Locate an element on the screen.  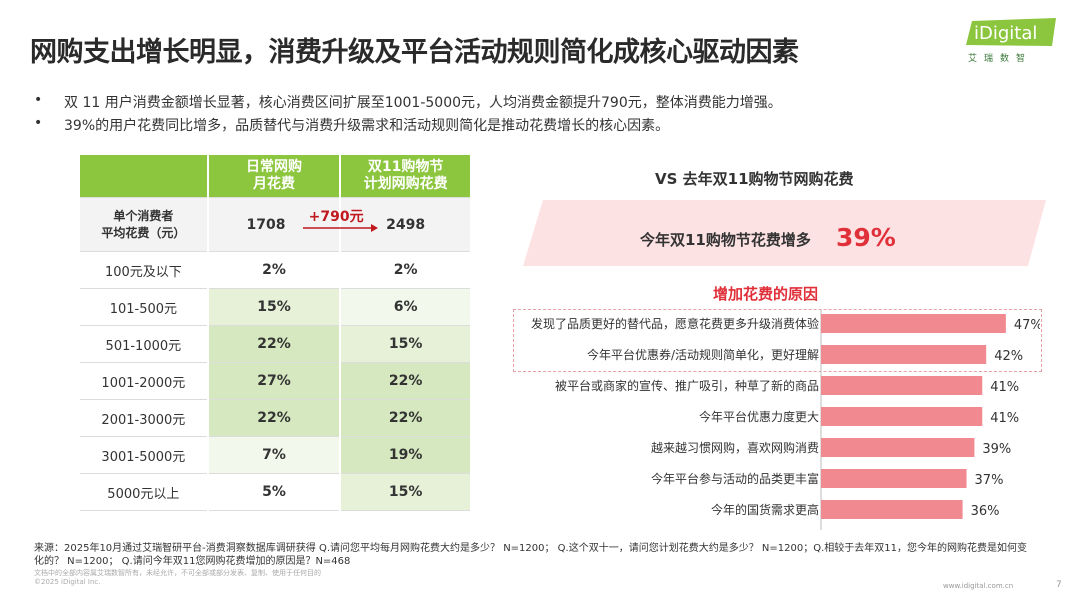
header-double11-line2: 计划网购花费 is located at coordinates (405, 184).